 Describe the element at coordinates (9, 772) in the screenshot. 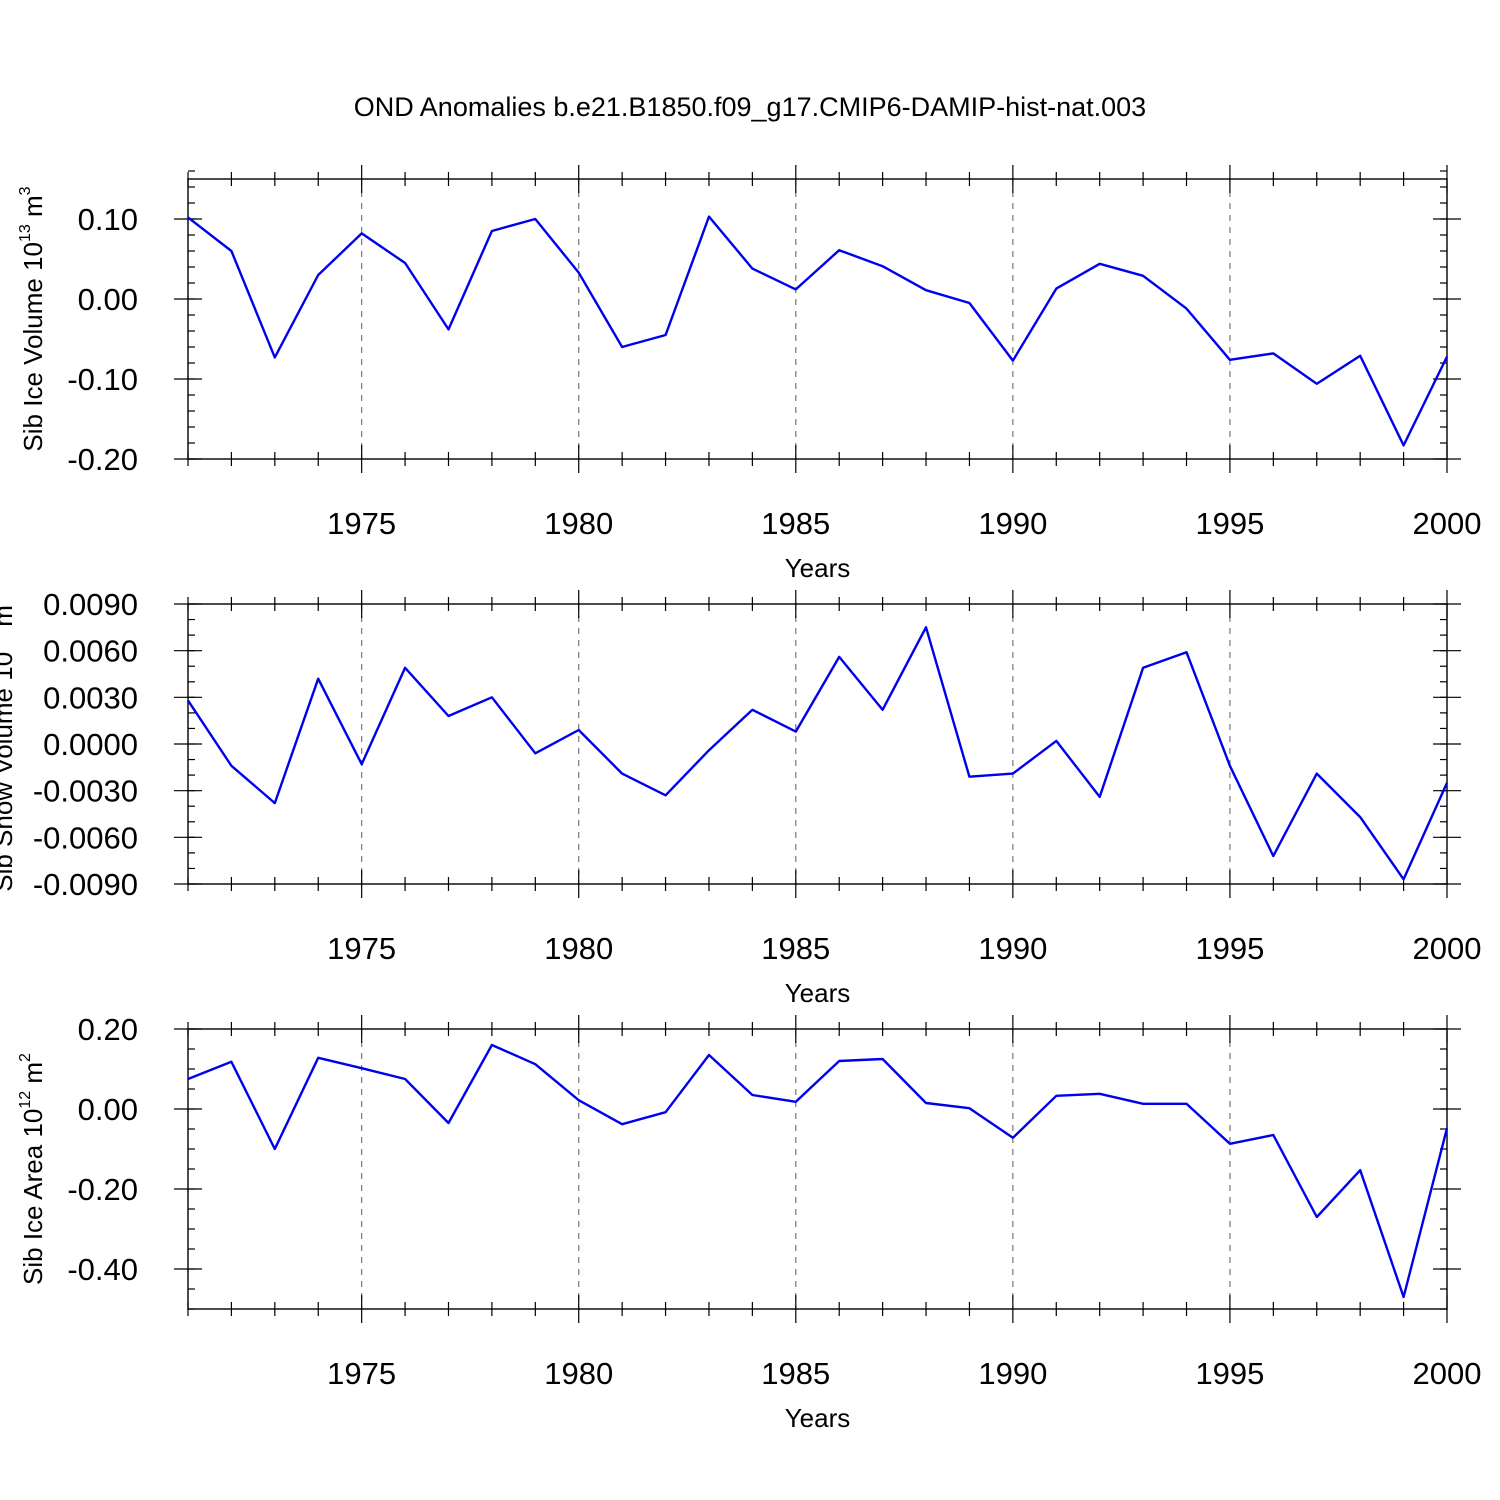

I see `y-axis-label-main: Sib Snow Volume 10` at that location.